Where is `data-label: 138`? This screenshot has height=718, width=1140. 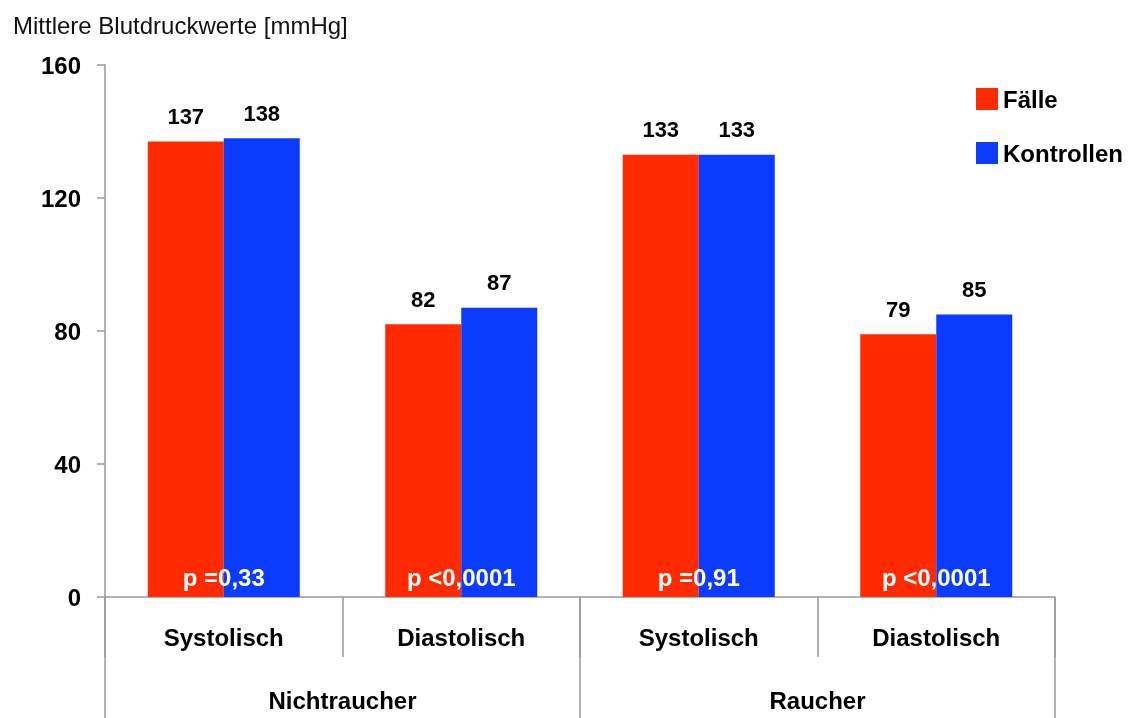 data-label: 138 is located at coordinates (262, 113).